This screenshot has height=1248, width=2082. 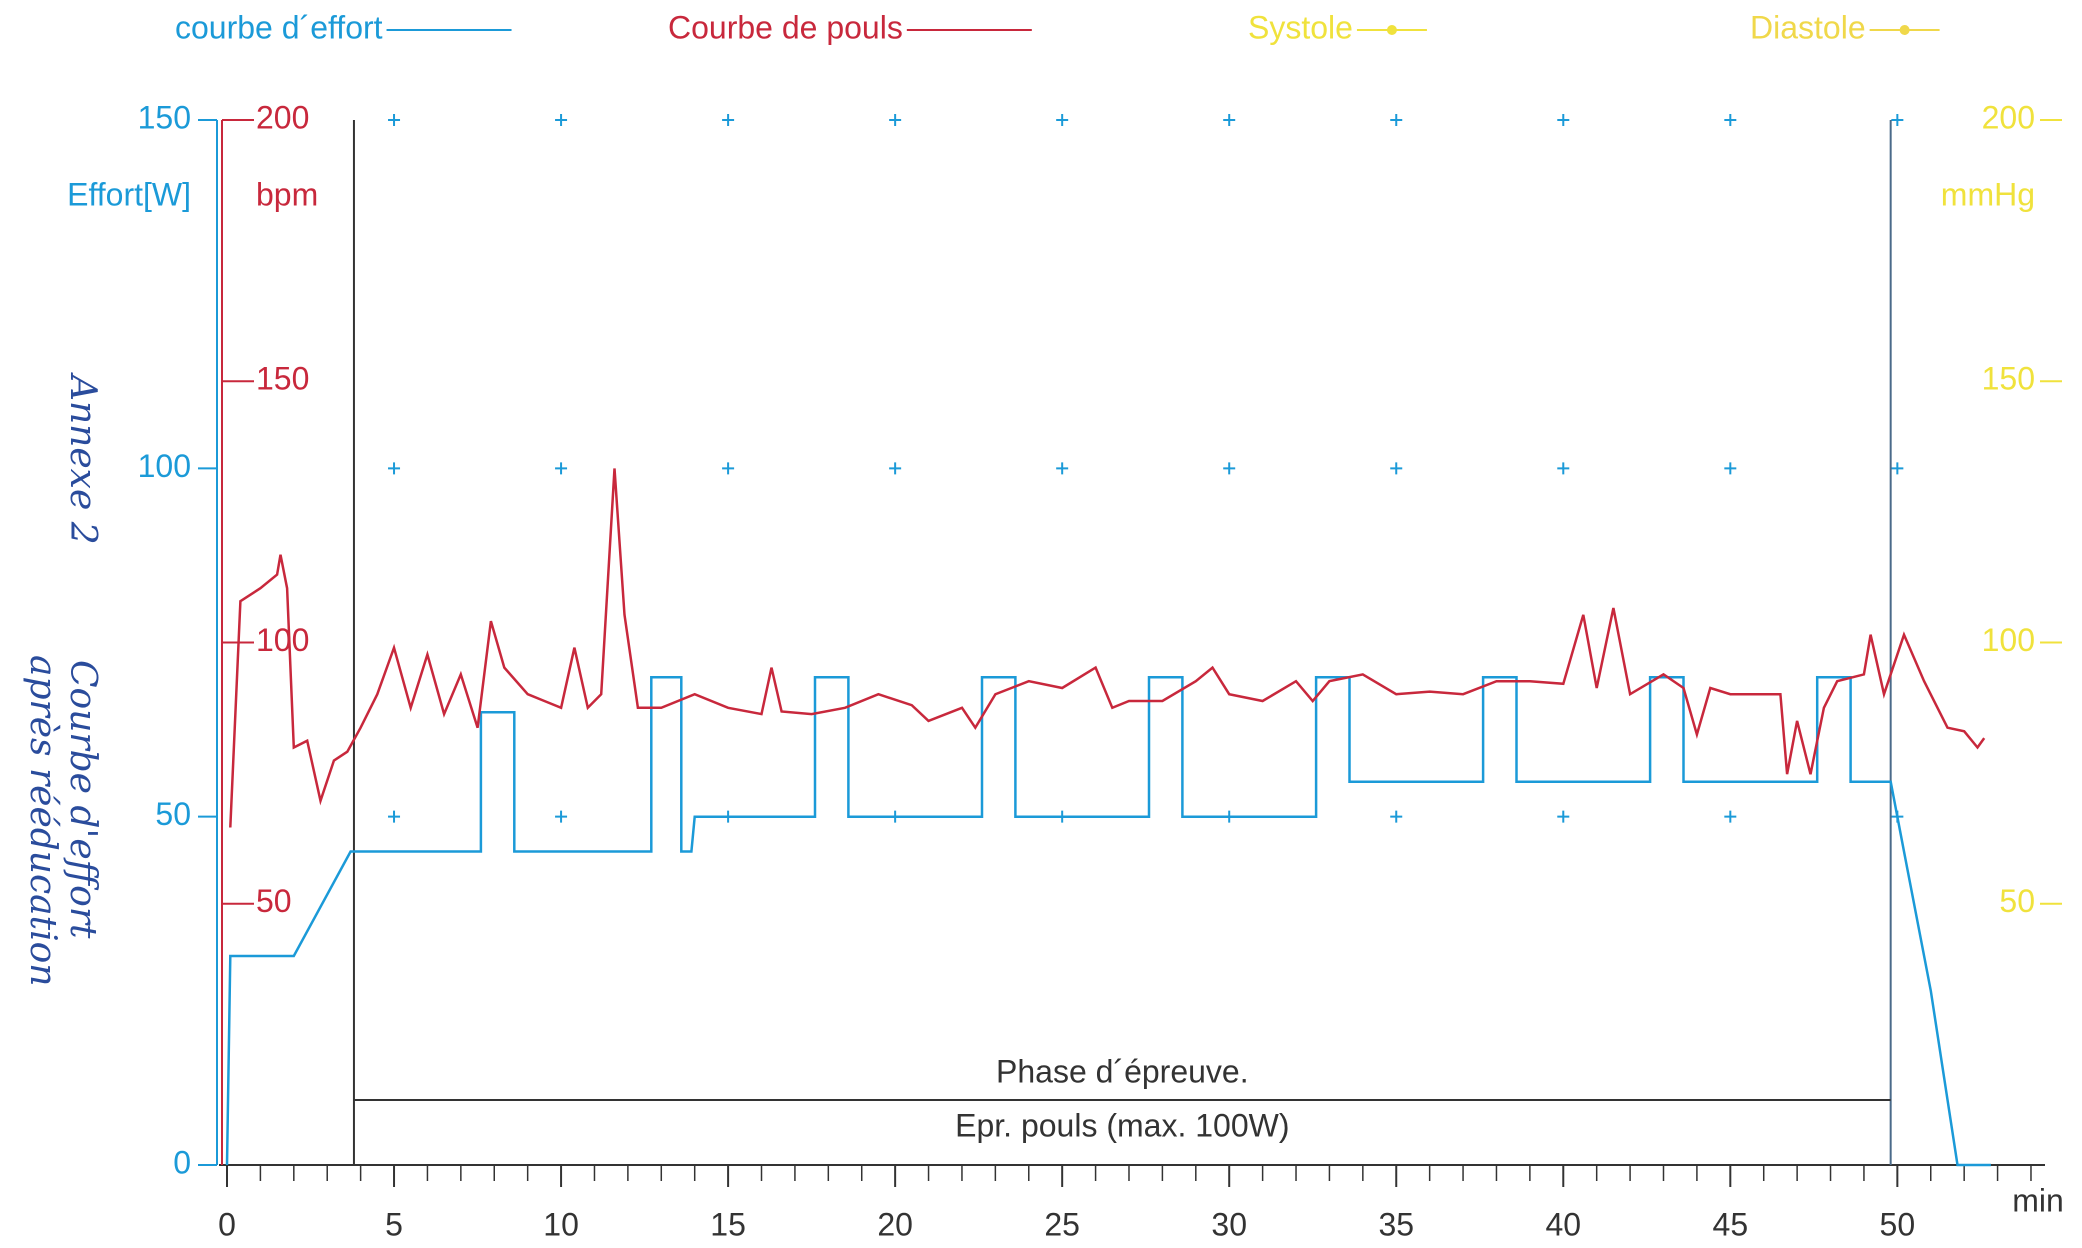 What do you see at coordinates (164, 117) in the screenshot?
I see `y-tick-label: 150` at bounding box center [164, 117].